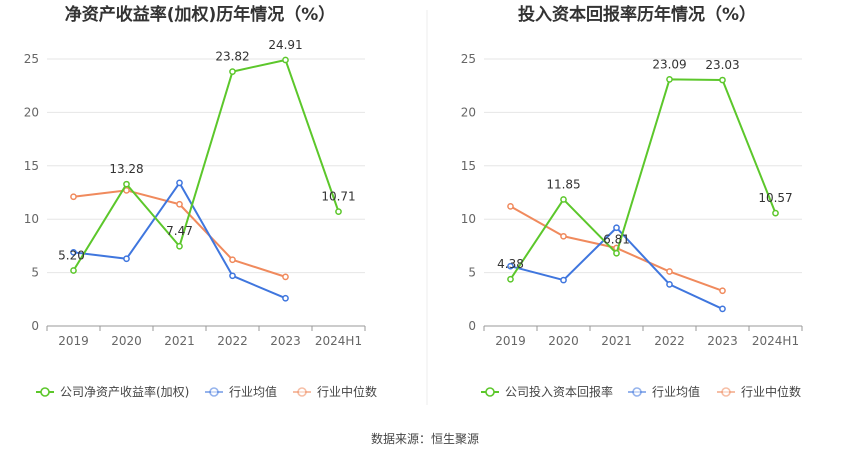 This screenshot has width=850, height=459. I want to click on roe-data-label: 23.82, so click(232, 57).